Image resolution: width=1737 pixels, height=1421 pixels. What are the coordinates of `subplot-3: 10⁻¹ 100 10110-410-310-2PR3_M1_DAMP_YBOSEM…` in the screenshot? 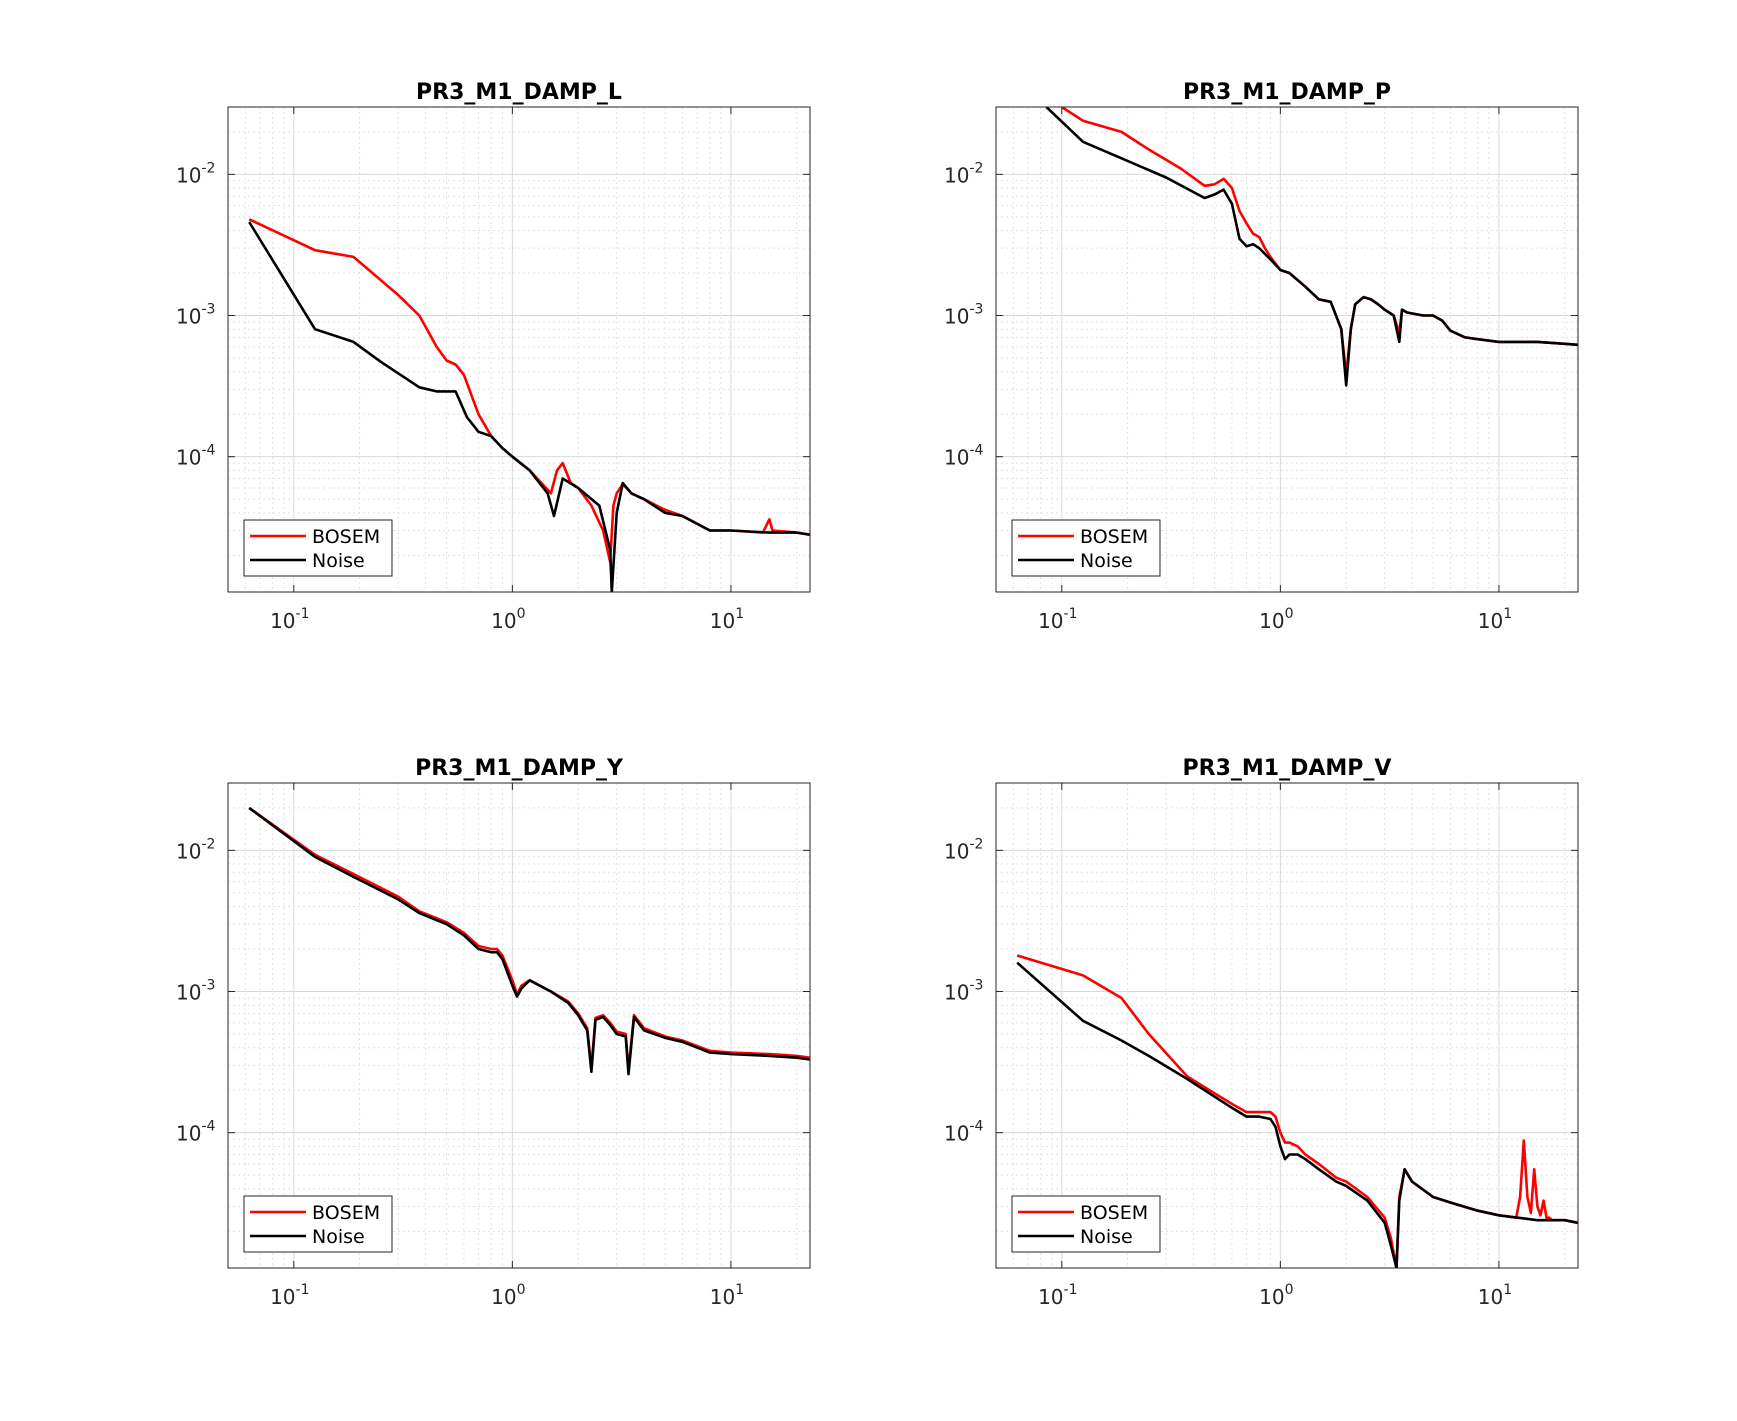 It's located at (493, 1032).